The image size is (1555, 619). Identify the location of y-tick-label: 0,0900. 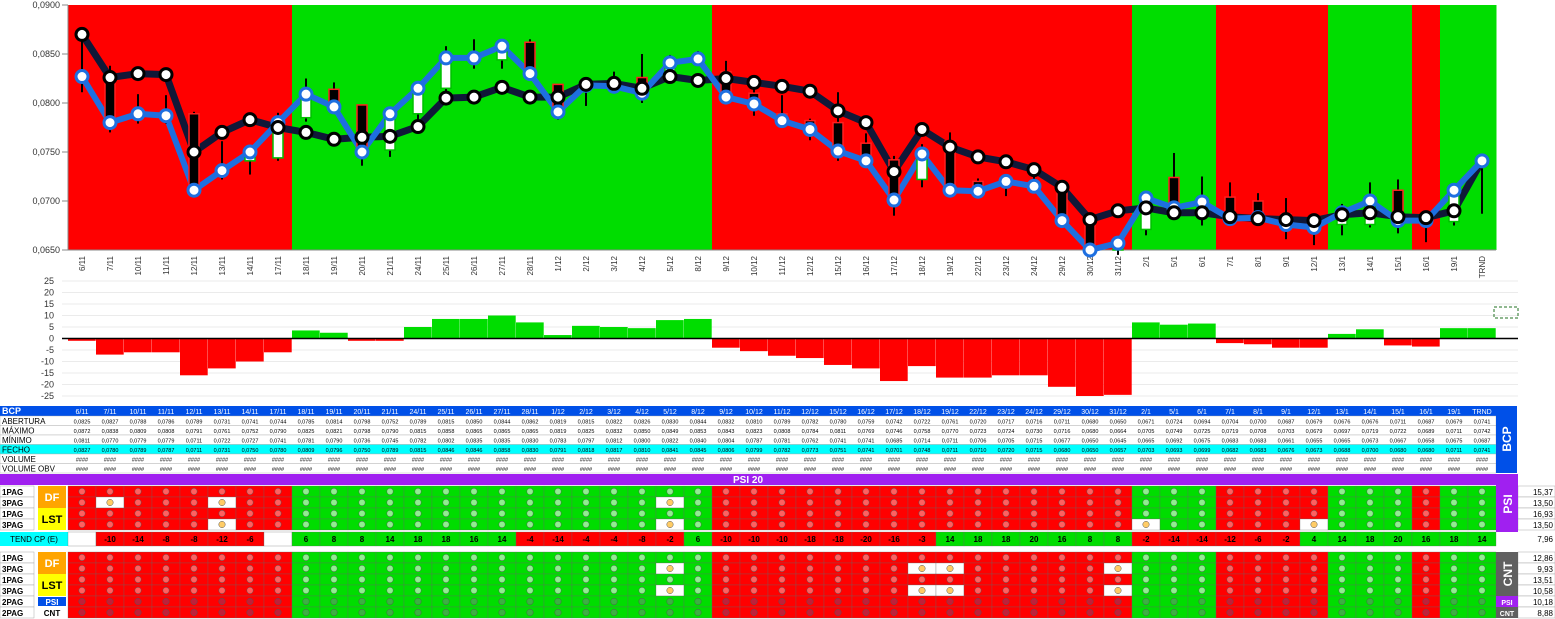
(46, 5).